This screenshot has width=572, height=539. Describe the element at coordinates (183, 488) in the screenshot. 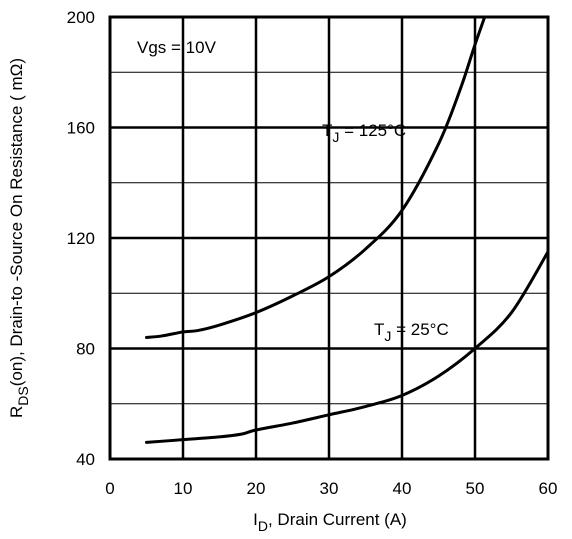

I see `x-tick-label: 10` at that location.